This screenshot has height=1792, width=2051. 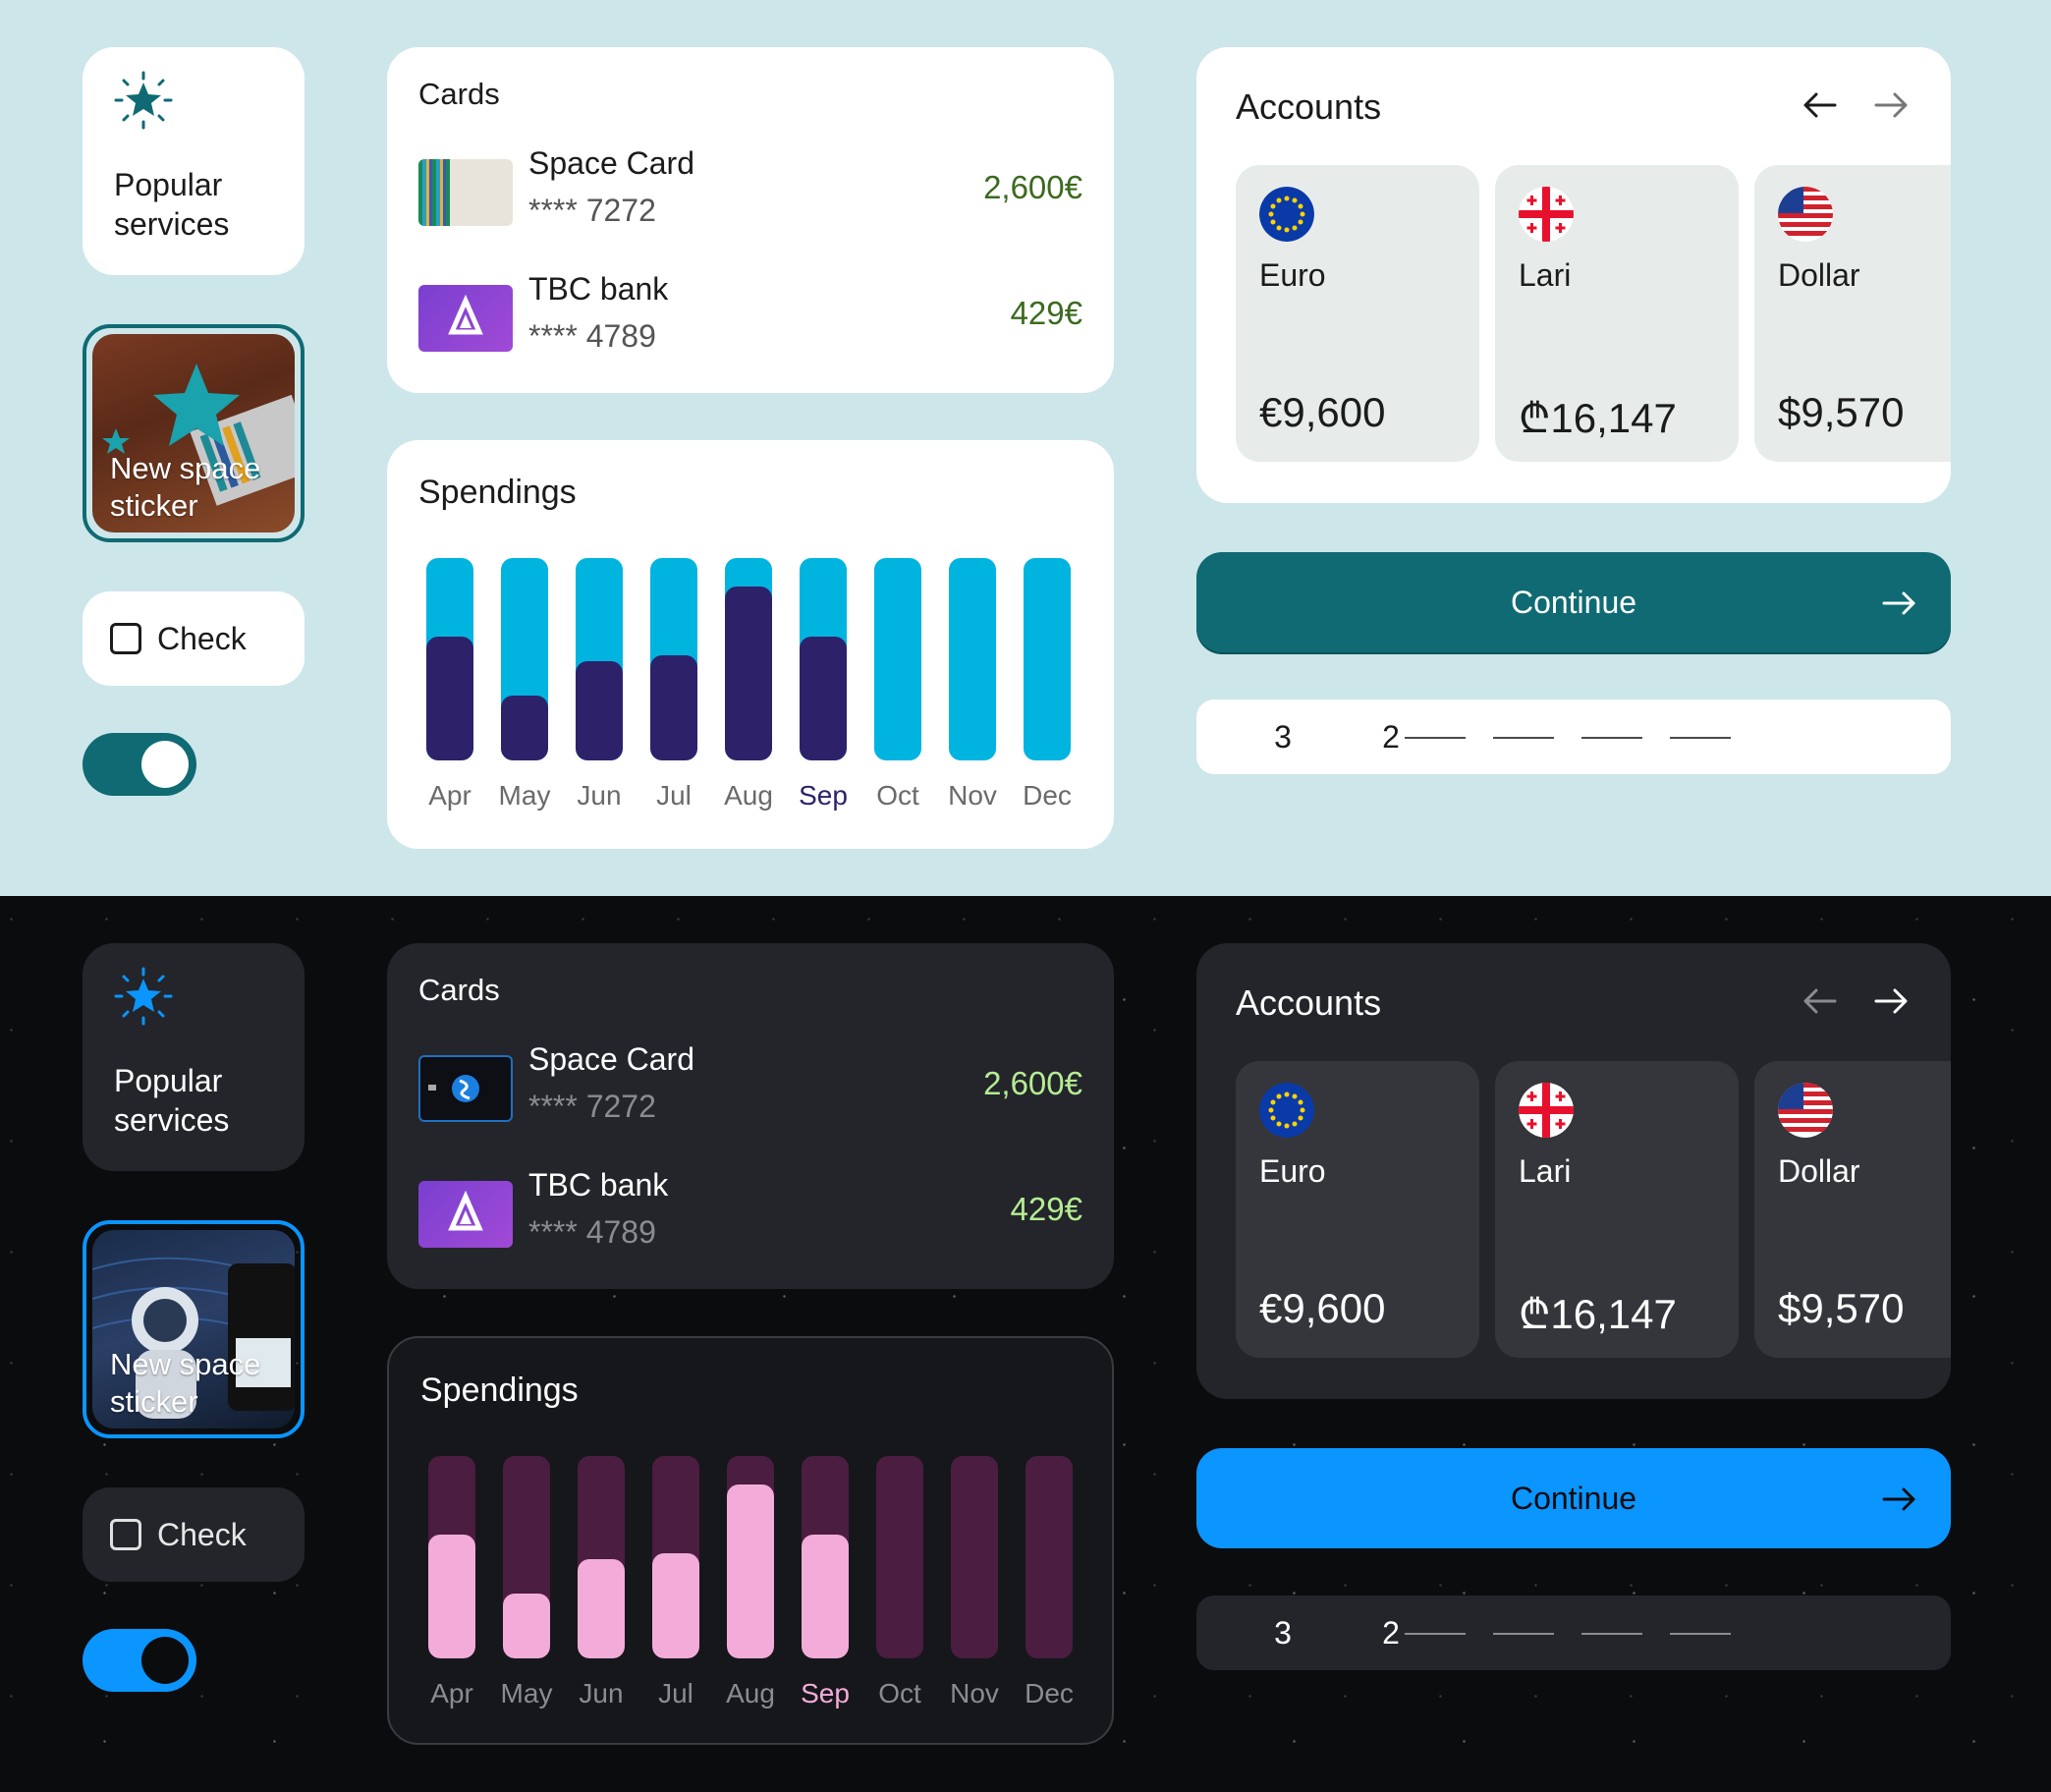 What do you see at coordinates (1805, 214) in the screenshot?
I see `us-flag-icon` at bounding box center [1805, 214].